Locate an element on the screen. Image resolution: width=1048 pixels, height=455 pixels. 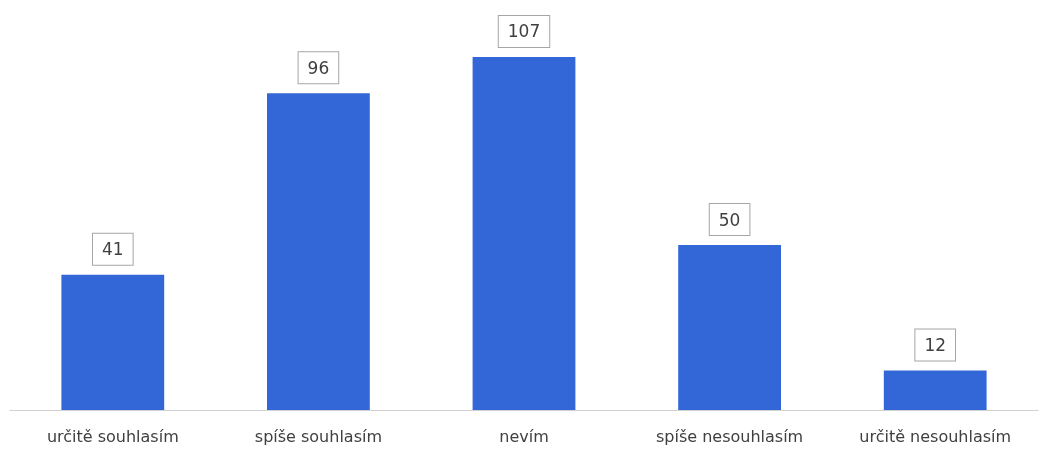
x-tick-label: nevím is located at coordinates (524, 436).